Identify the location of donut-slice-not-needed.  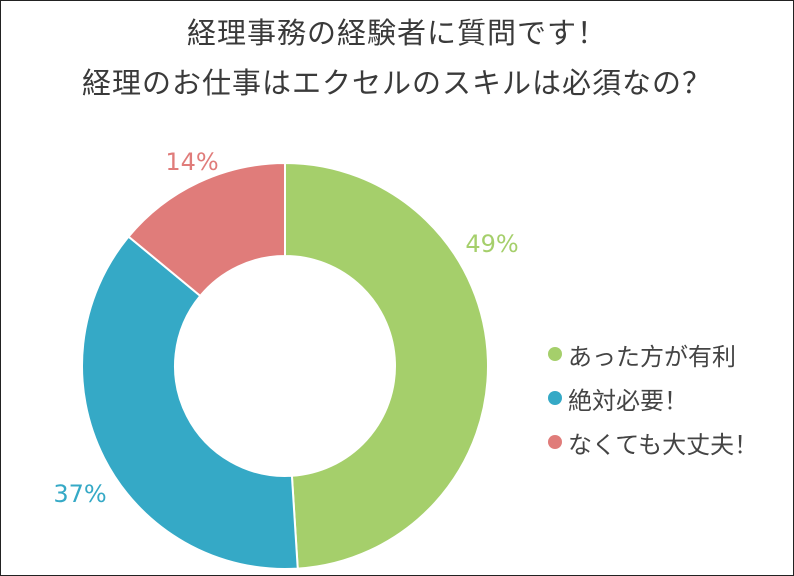
(206, 229).